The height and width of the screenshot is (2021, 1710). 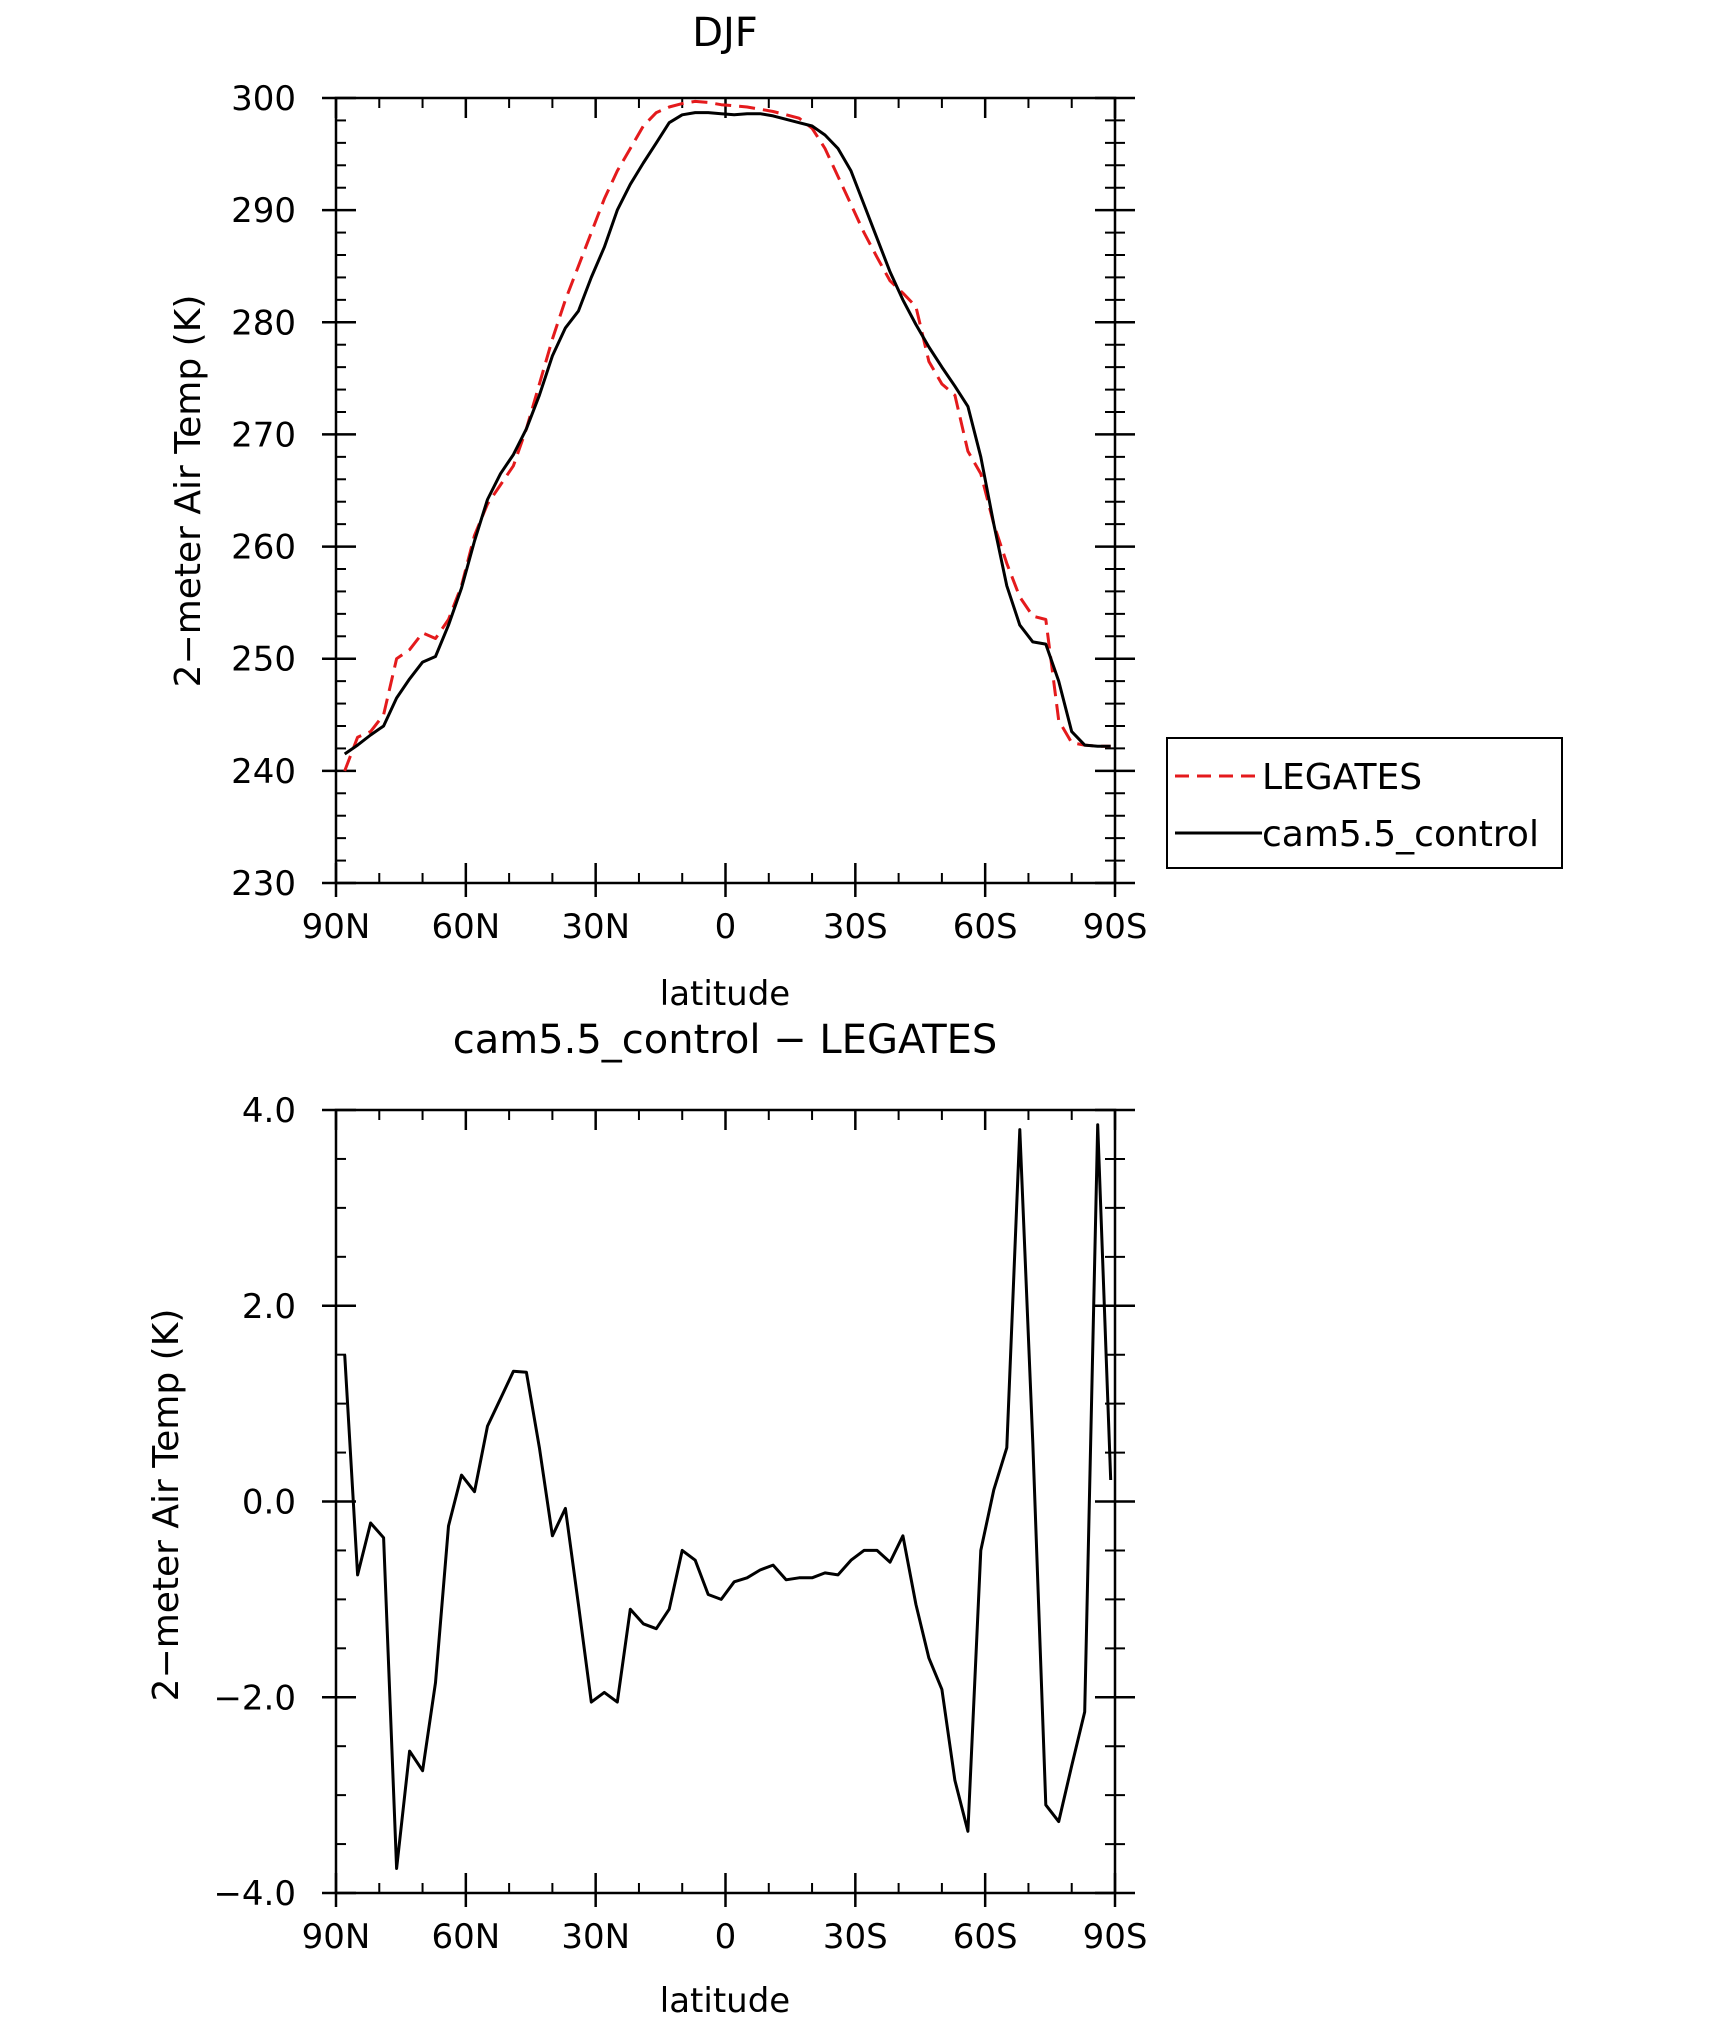 What do you see at coordinates (725, 1040) in the screenshot?
I see `chart-title: cam5.5_control − LEGATES` at bounding box center [725, 1040].